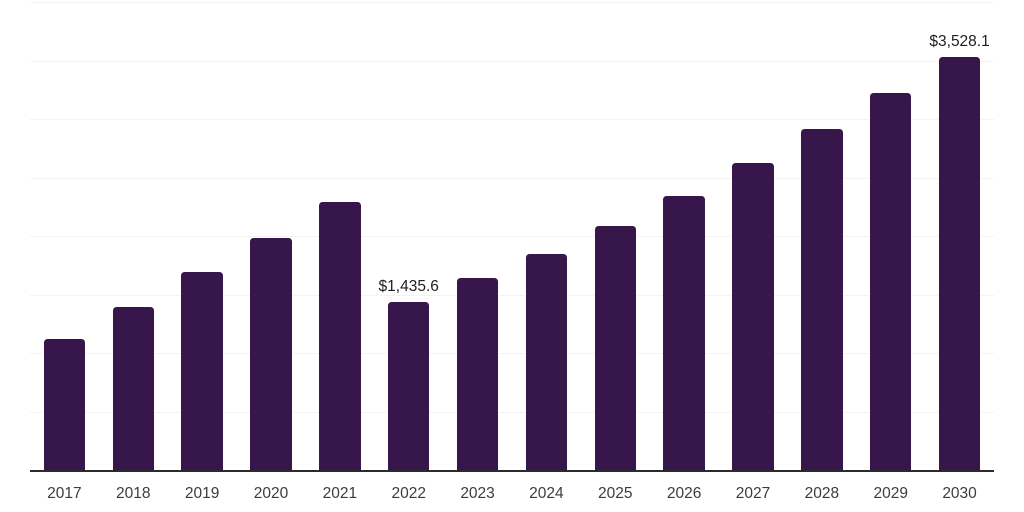 Image resolution: width=1024 pixels, height=512 pixels. What do you see at coordinates (753, 493) in the screenshot?
I see `x-tick-label-2027: 2027` at bounding box center [753, 493].